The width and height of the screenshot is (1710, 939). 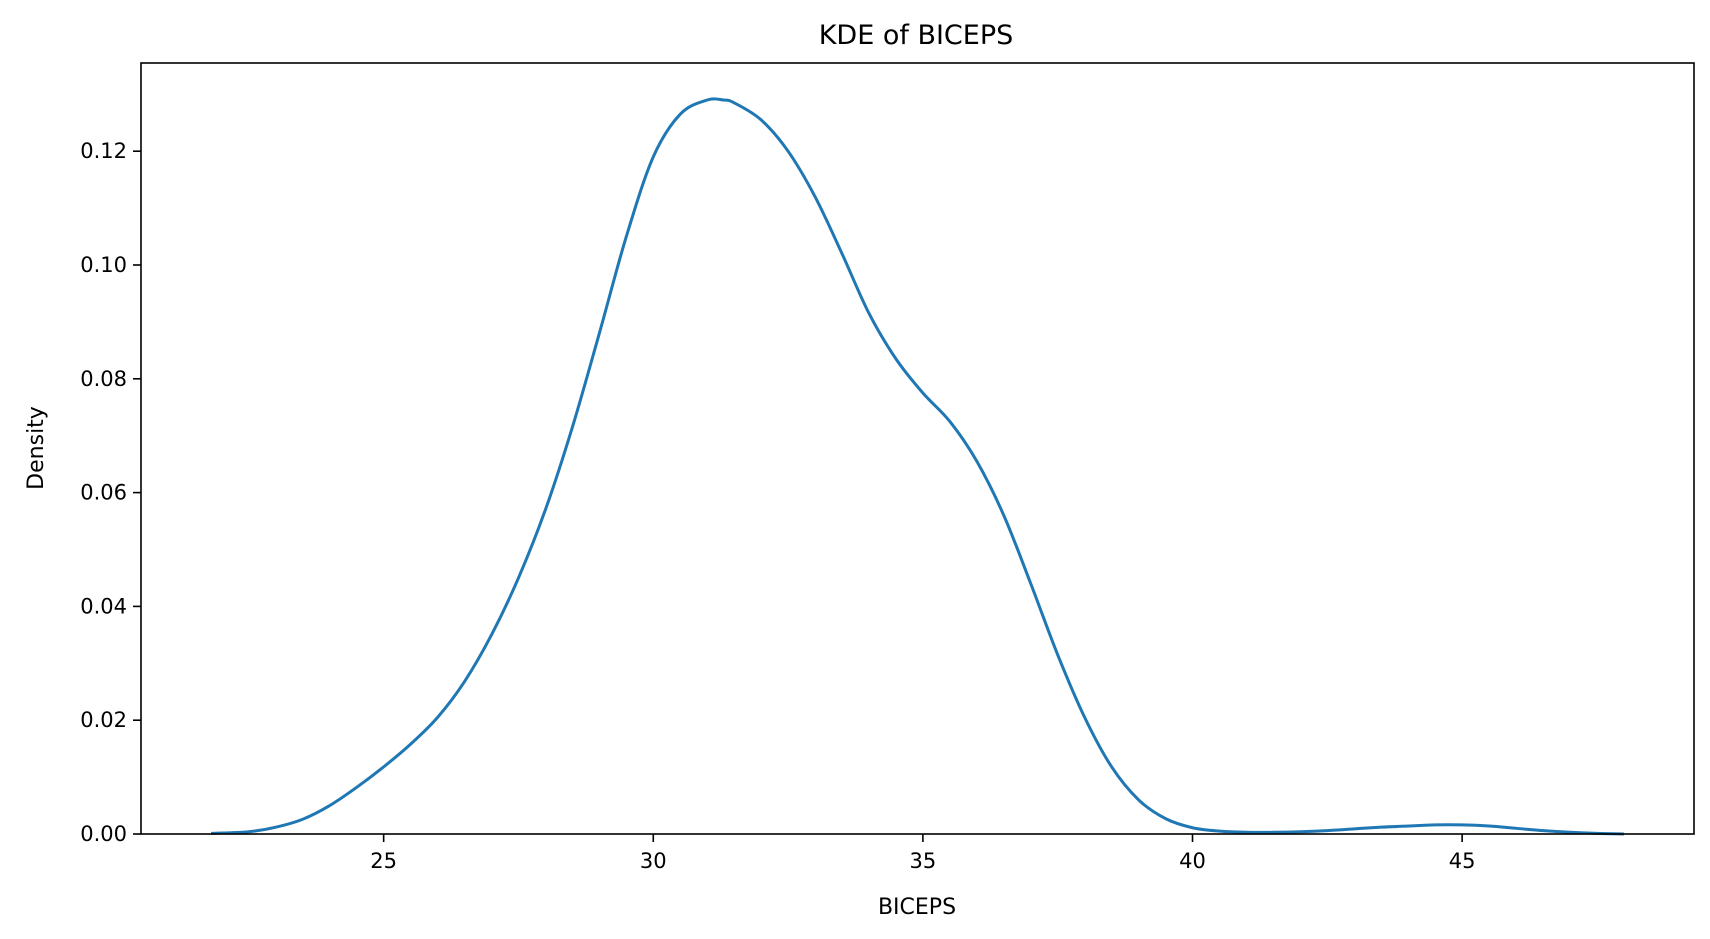 I want to click on y-tick-label: 0.10, so click(x=103, y=265).